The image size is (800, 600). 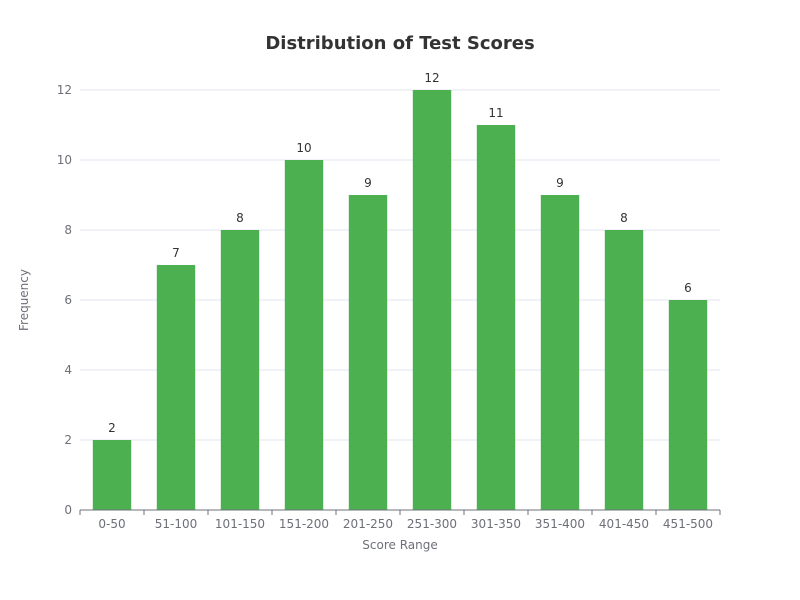 What do you see at coordinates (68, 440) in the screenshot?
I see `y-tick-label: 2` at bounding box center [68, 440].